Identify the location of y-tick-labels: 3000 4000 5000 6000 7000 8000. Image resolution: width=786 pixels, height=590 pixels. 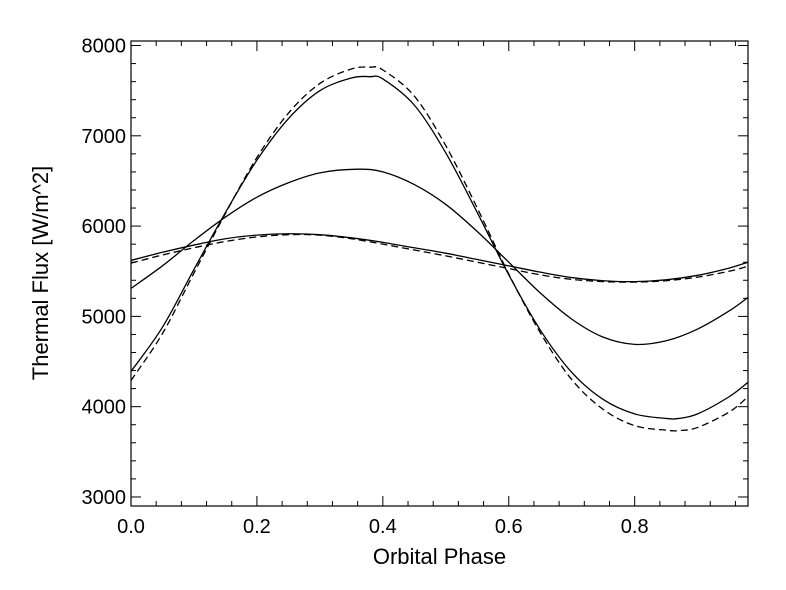
(104, 272).